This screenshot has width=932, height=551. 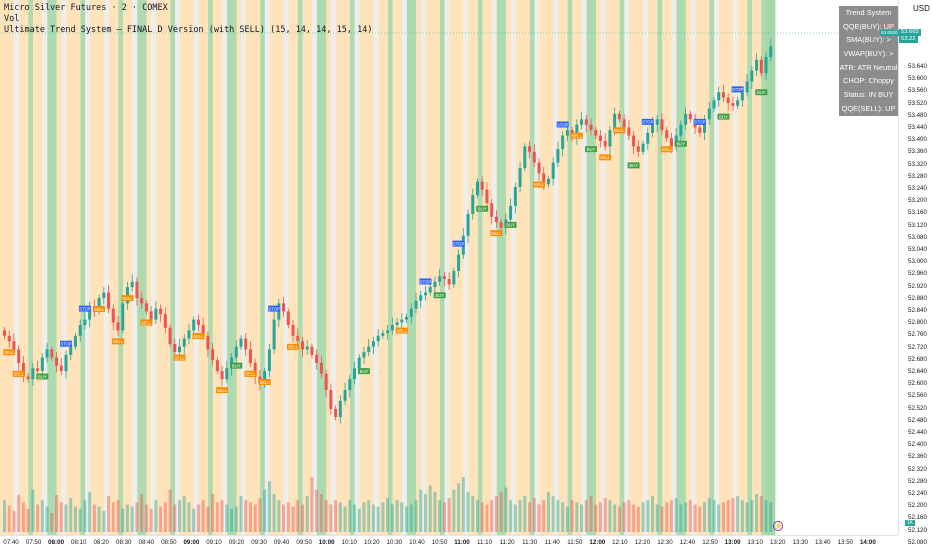 I want to click on volume-indicator-label: Vol, so click(x=12, y=19).